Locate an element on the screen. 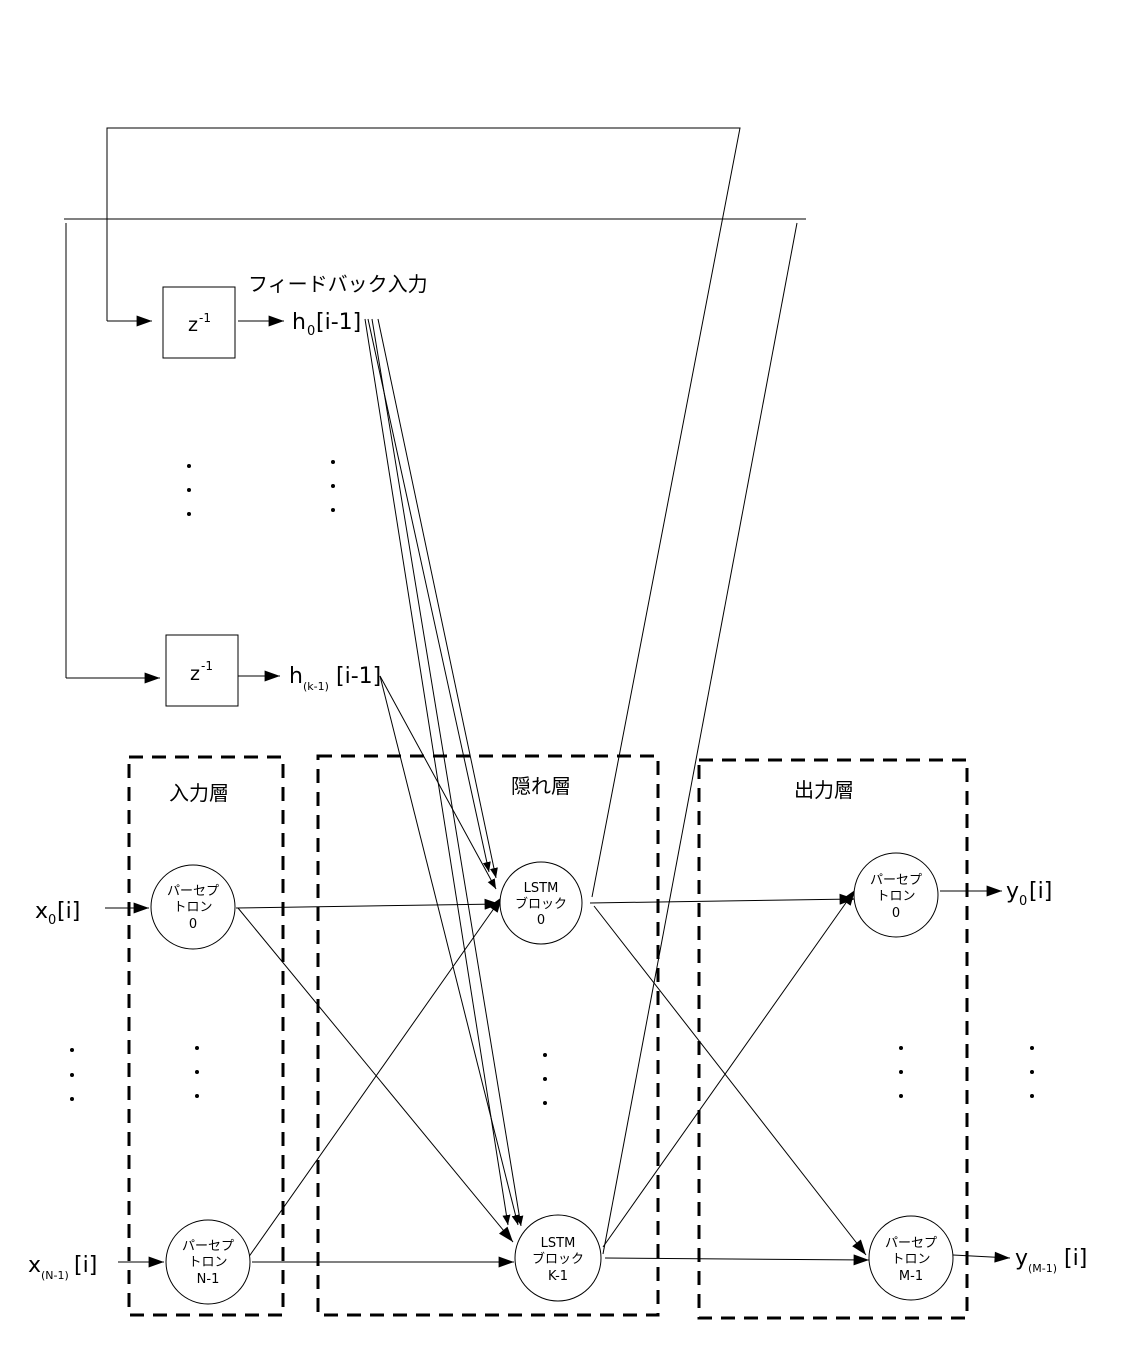  h0-label: h 0 [i-1] is located at coordinates (326, 324).